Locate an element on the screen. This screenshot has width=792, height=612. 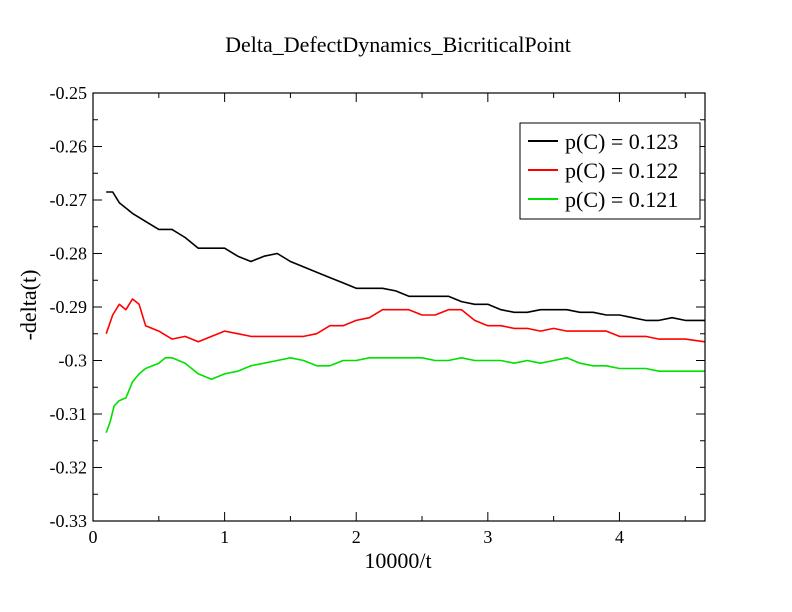
x-axis-label: 10000/t is located at coordinates (397, 560).